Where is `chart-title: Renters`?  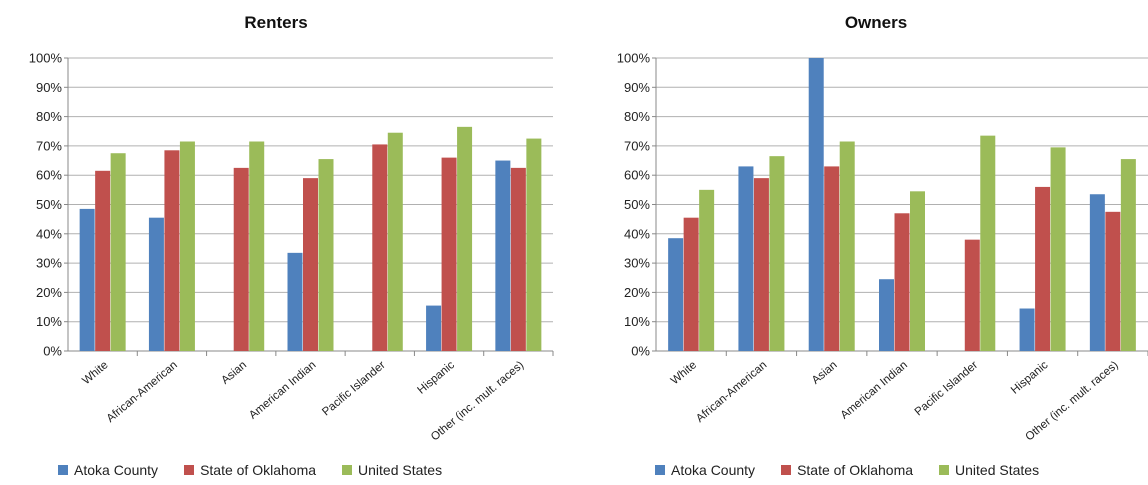
chart-title: Renters is located at coordinates (275, 22).